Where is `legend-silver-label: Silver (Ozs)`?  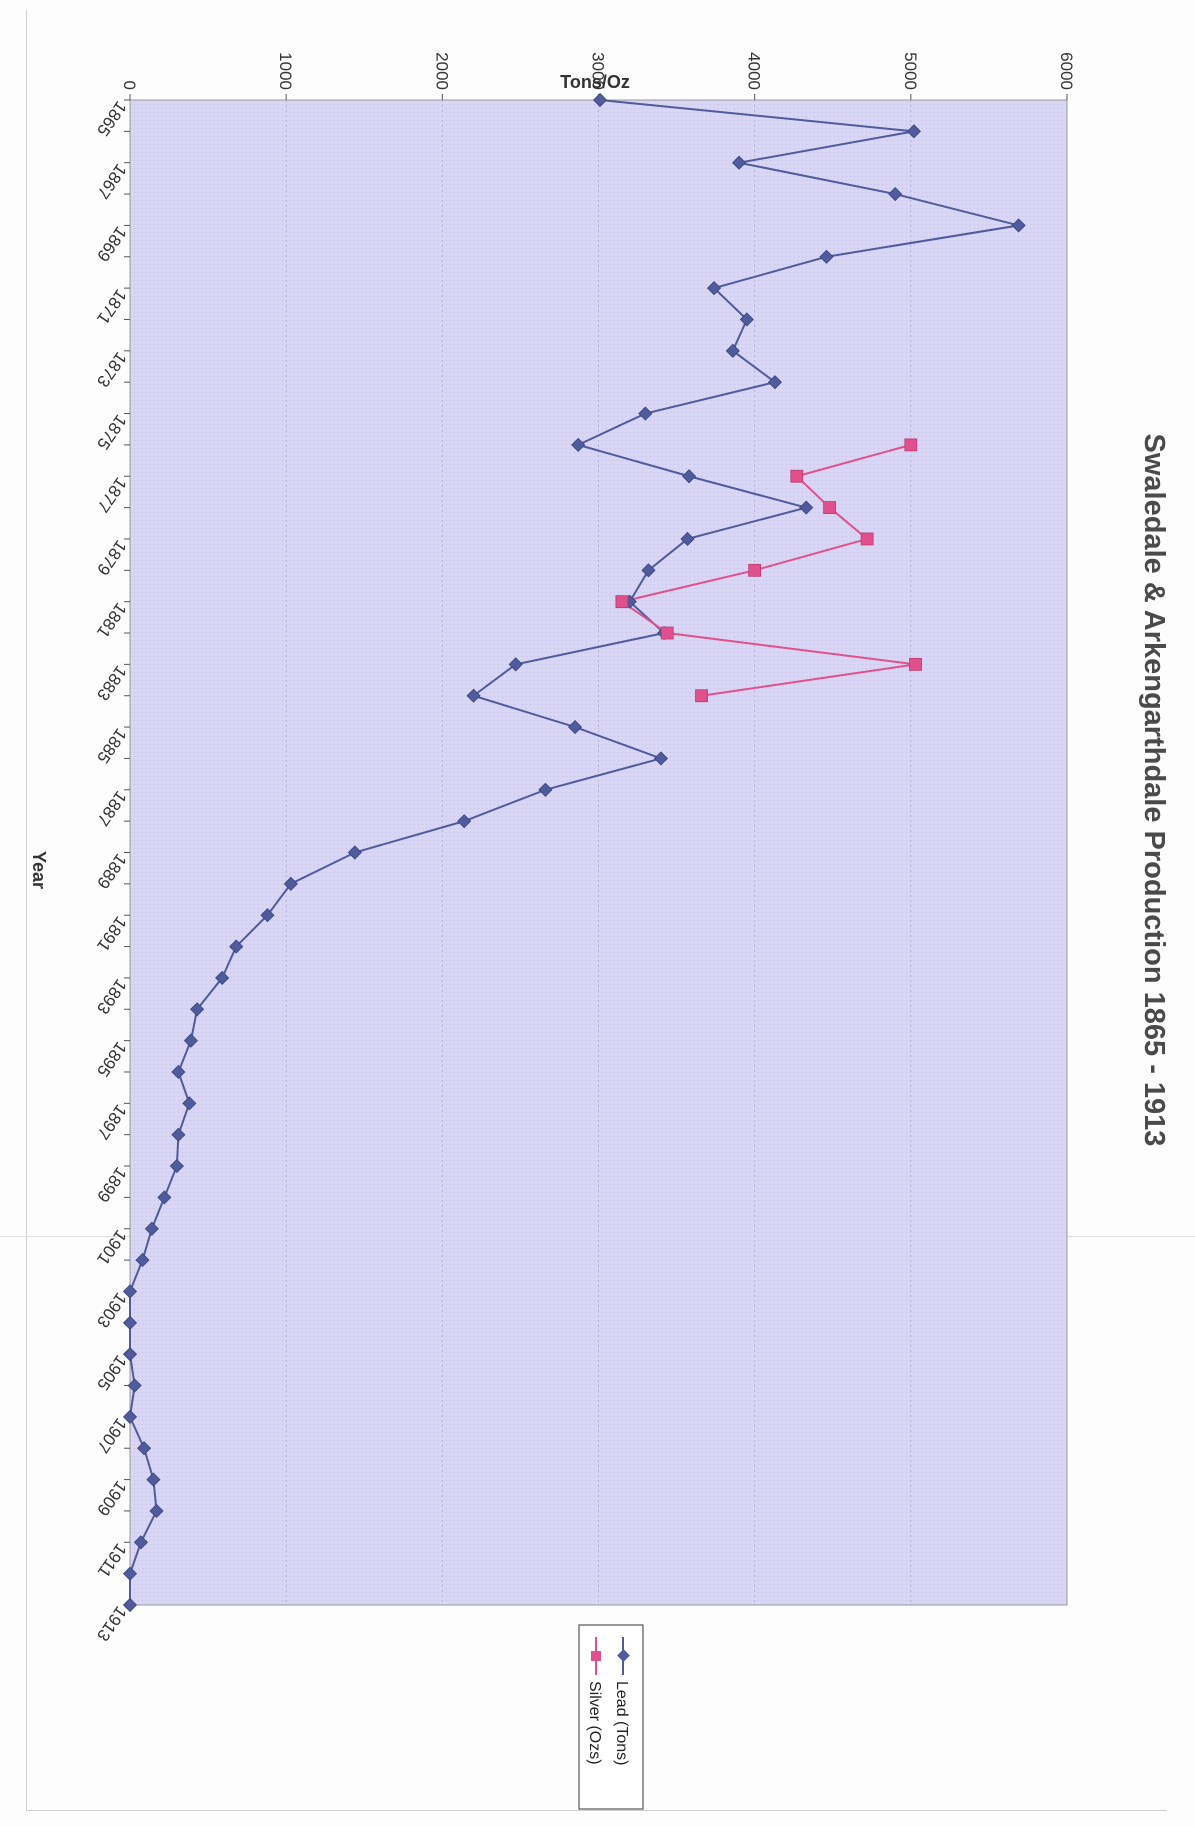 legend-silver-label: Silver (Ozs) is located at coordinates (594, 1723).